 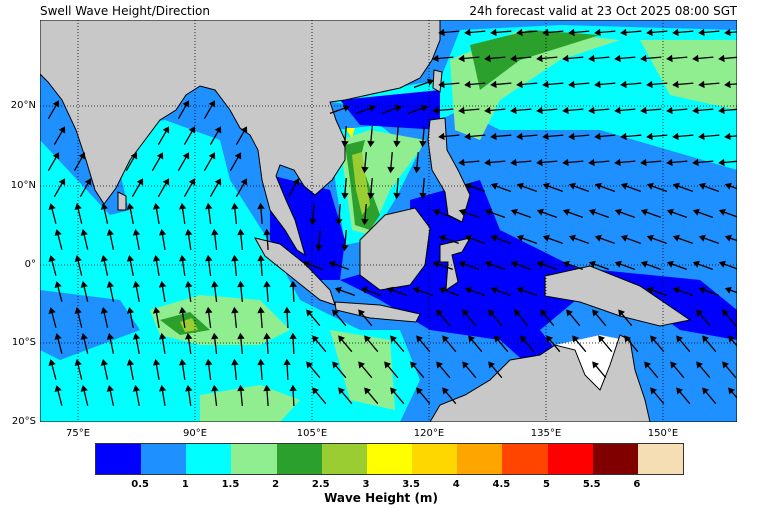 What do you see at coordinates (546, 433) in the screenshot?
I see `lon-label: 135°E` at bounding box center [546, 433].